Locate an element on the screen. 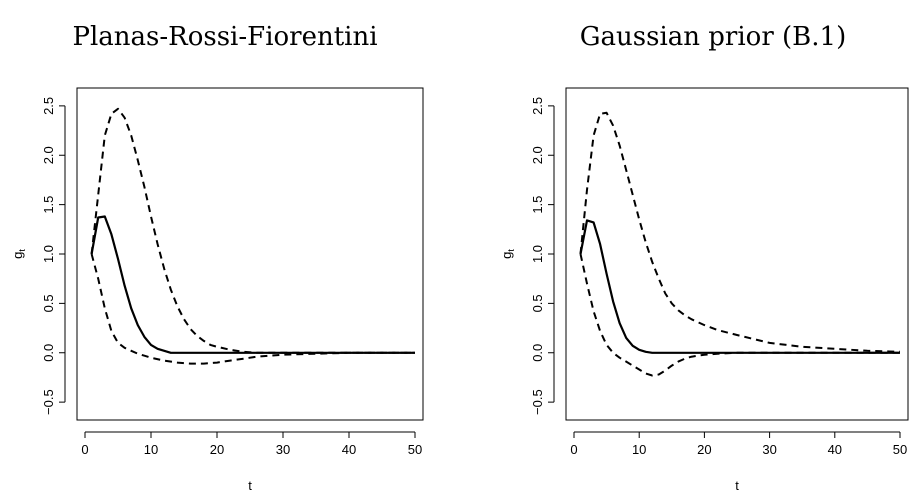  chart-title: Planas-Rossi-Fiorentini is located at coordinates (224, 37).